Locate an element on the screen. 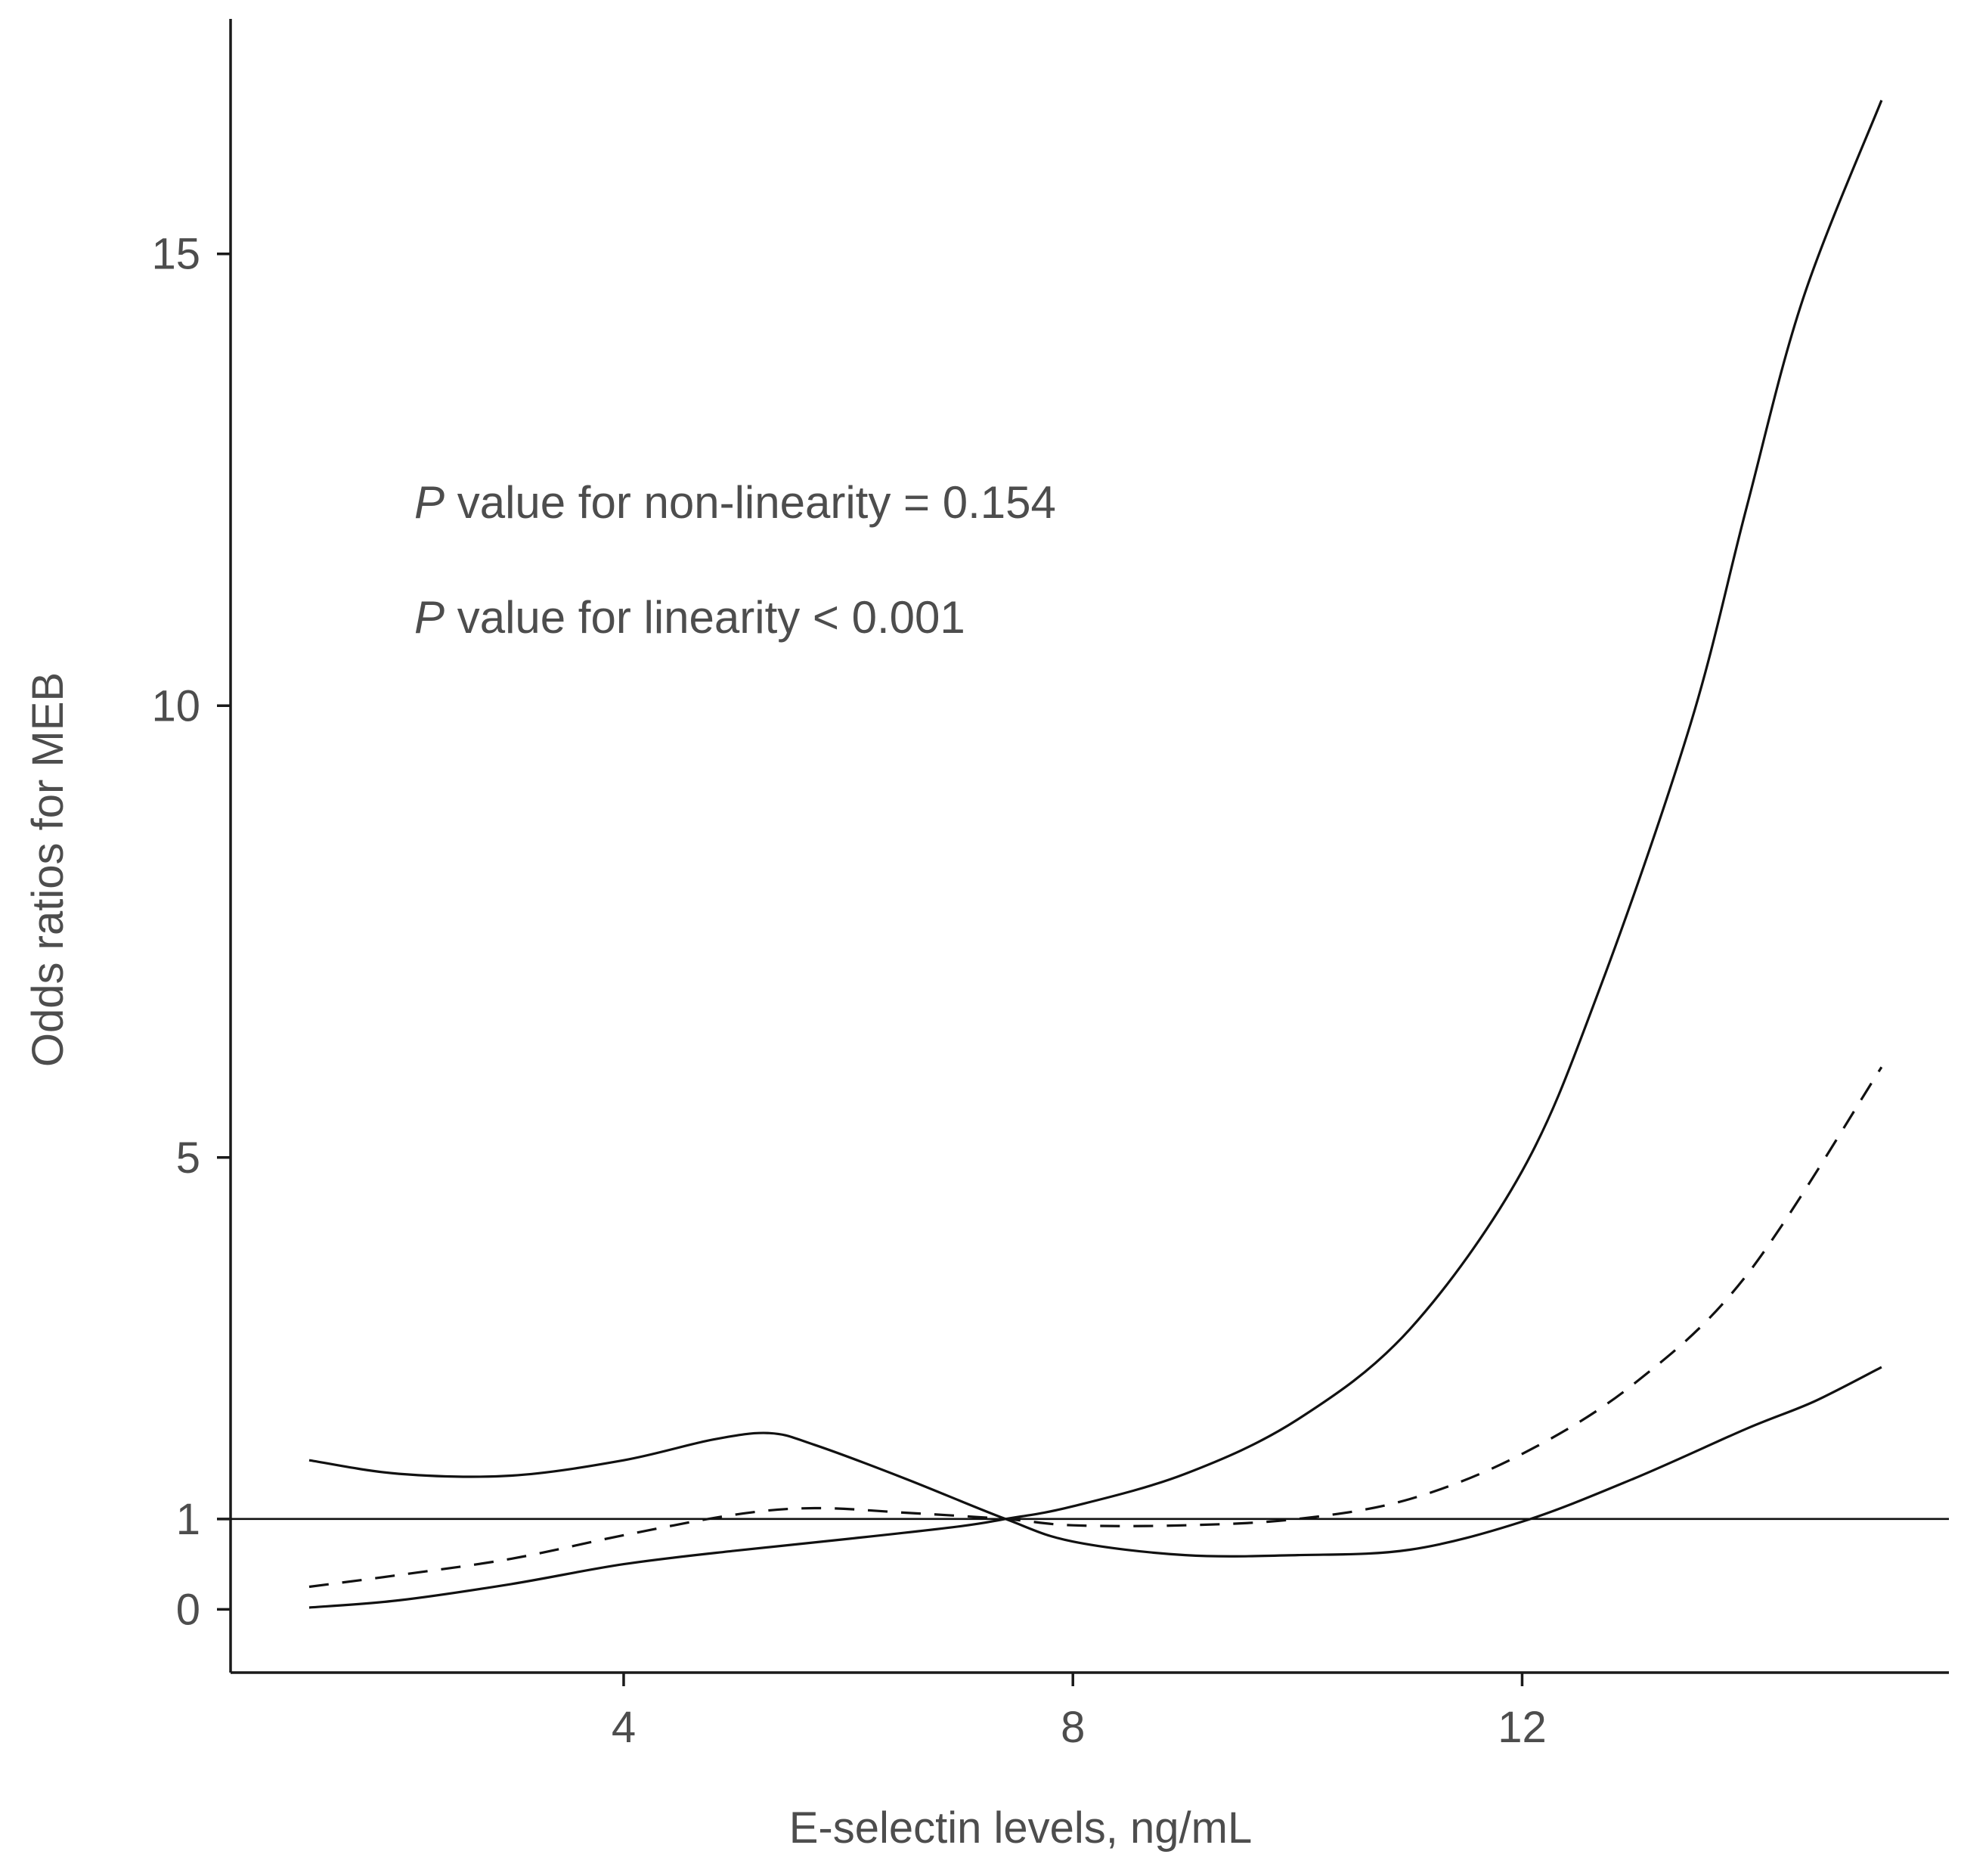 Image resolution: width=1961 pixels, height=1876 pixels. annotation-linearity-p: P is located at coordinates (429, 617).